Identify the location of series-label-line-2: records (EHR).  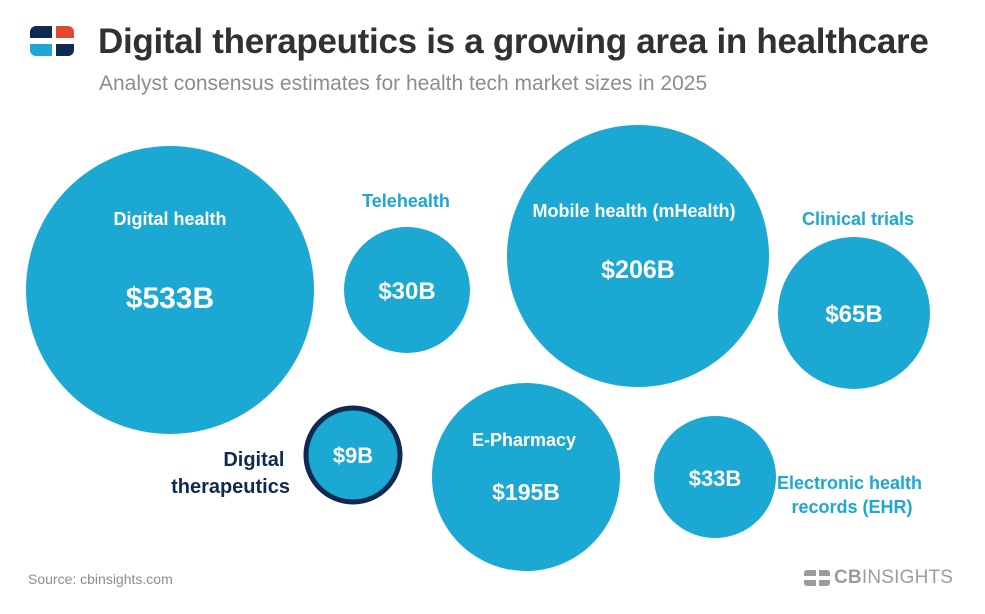
(851, 507).